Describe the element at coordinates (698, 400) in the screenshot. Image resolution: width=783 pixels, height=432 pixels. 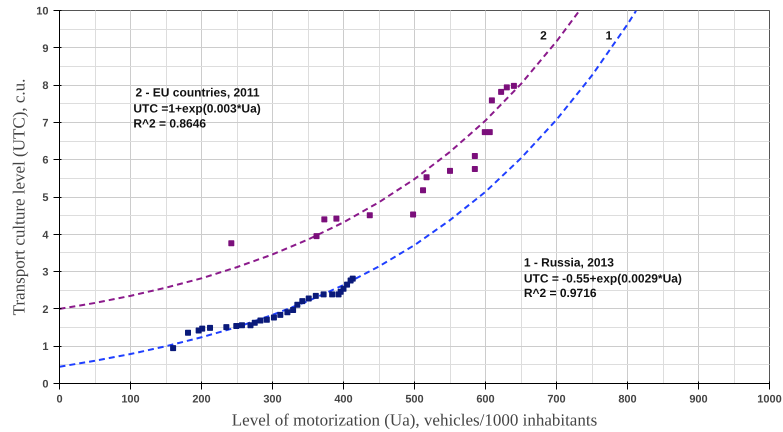
I see `x-tick-label: 900` at that location.